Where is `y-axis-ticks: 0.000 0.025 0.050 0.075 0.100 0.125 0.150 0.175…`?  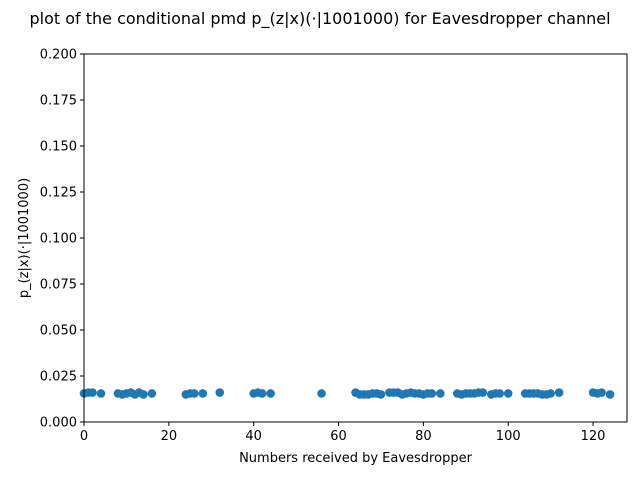 y-axis-ticks: 0.000 0.025 0.050 0.075 0.100 0.125 0.150 0.175… is located at coordinates (62, 239).